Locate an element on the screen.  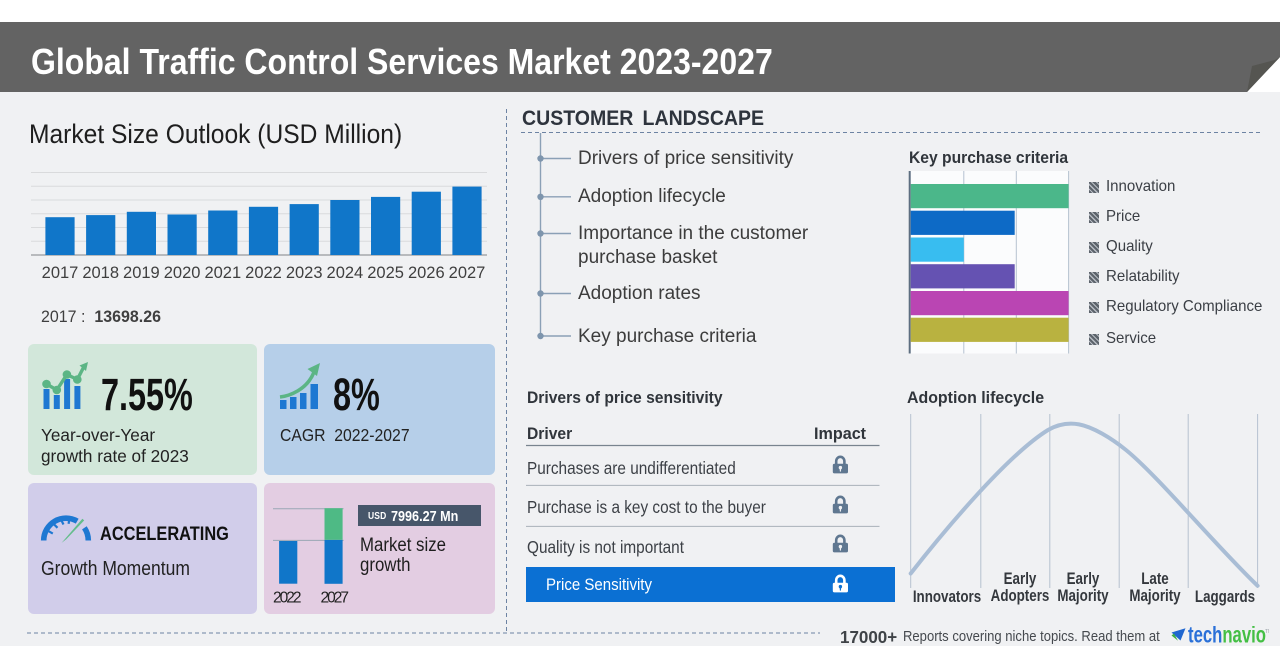
svg-text: 2023 is located at coordinates (304, 273).